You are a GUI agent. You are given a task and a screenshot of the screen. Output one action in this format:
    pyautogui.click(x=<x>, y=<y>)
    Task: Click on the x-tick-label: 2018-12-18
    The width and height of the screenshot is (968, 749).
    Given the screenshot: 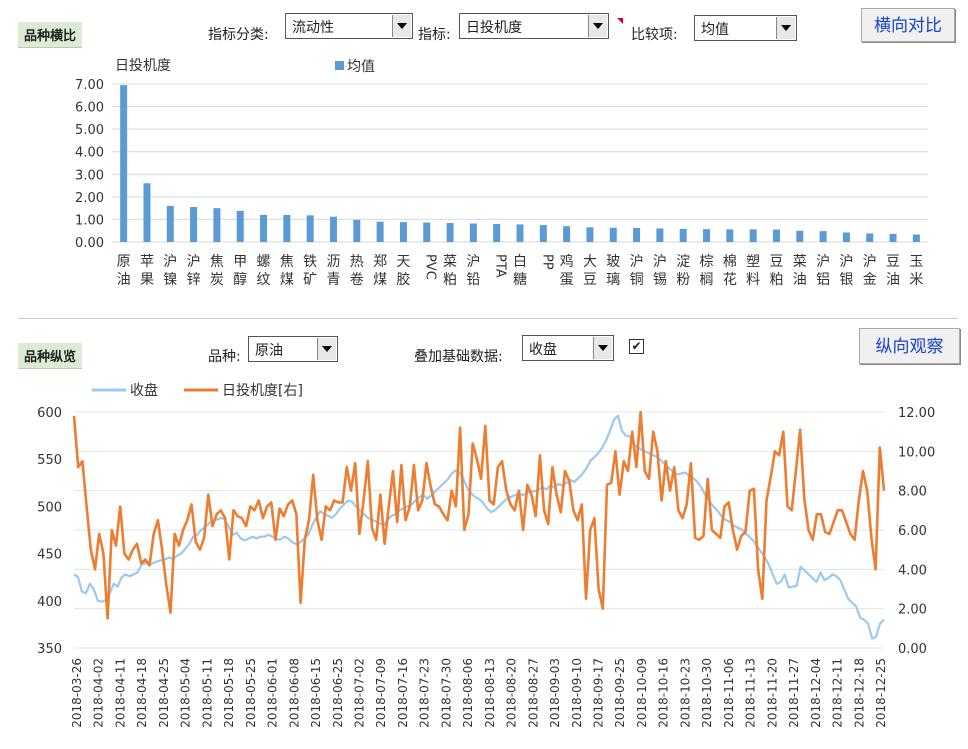 What is the action you would take?
    pyautogui.click(x=859, y=693)
    